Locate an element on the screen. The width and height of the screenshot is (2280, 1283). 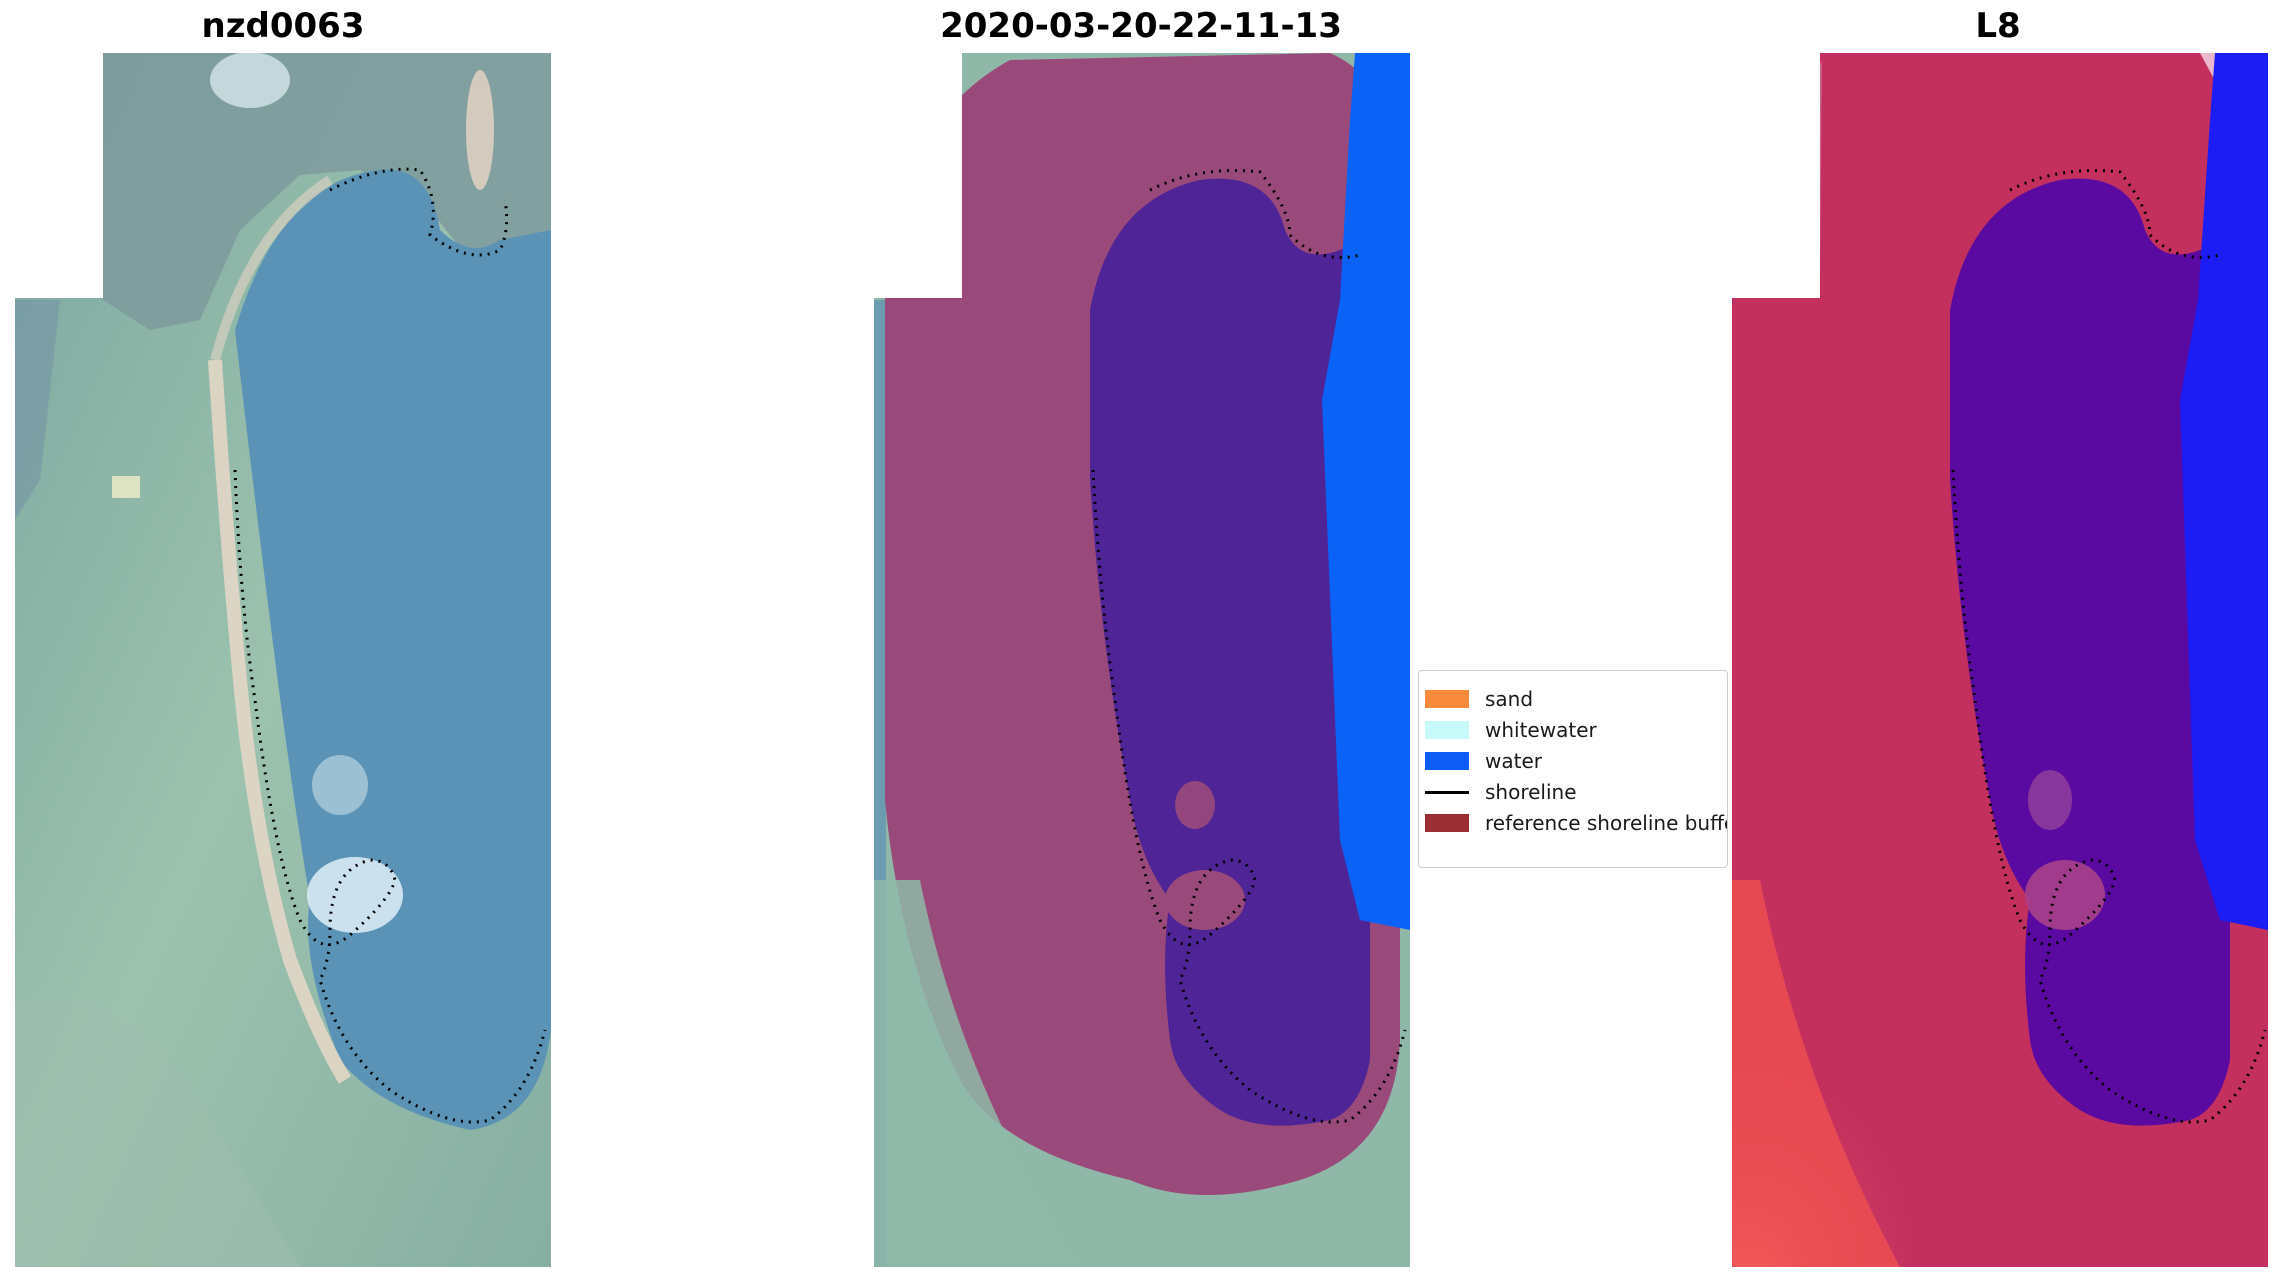
panel-title-rgb: nzd0063 is located at coordinates (283, 26).